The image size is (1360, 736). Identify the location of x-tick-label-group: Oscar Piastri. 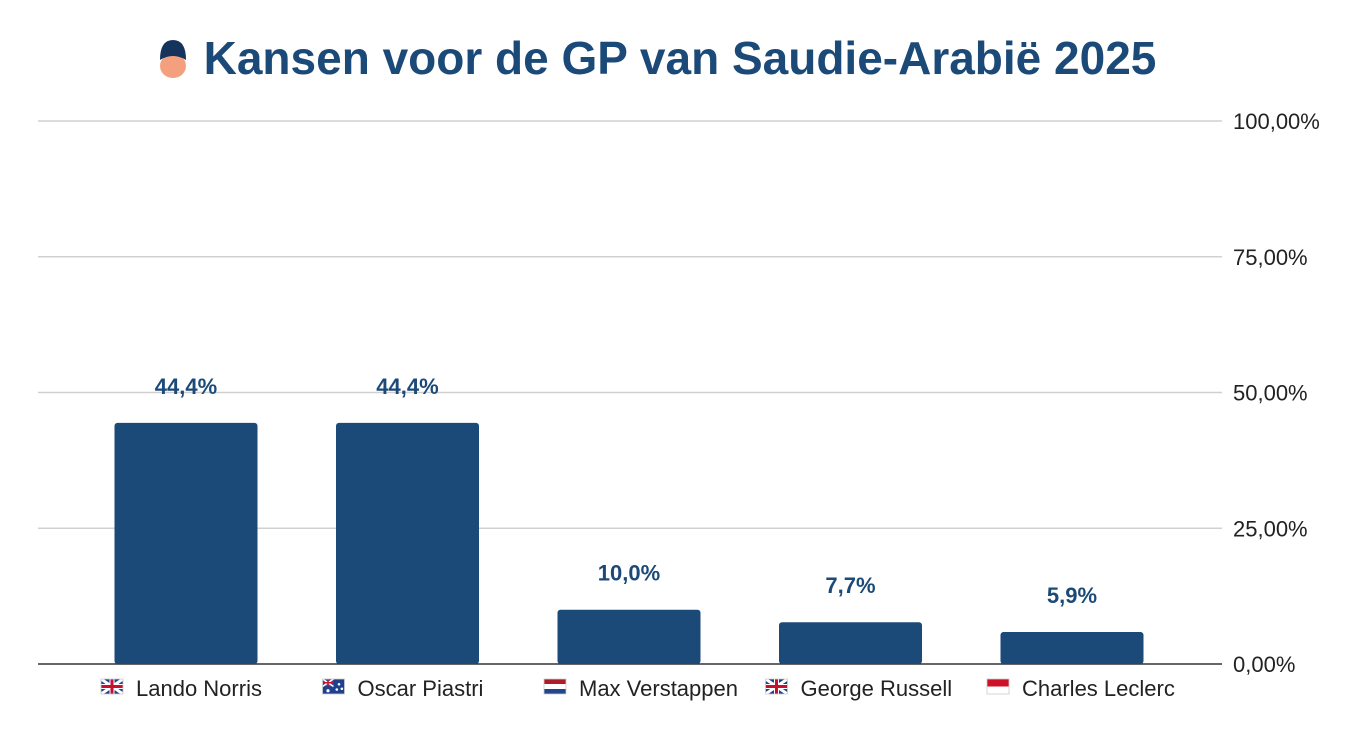
(403, 688).